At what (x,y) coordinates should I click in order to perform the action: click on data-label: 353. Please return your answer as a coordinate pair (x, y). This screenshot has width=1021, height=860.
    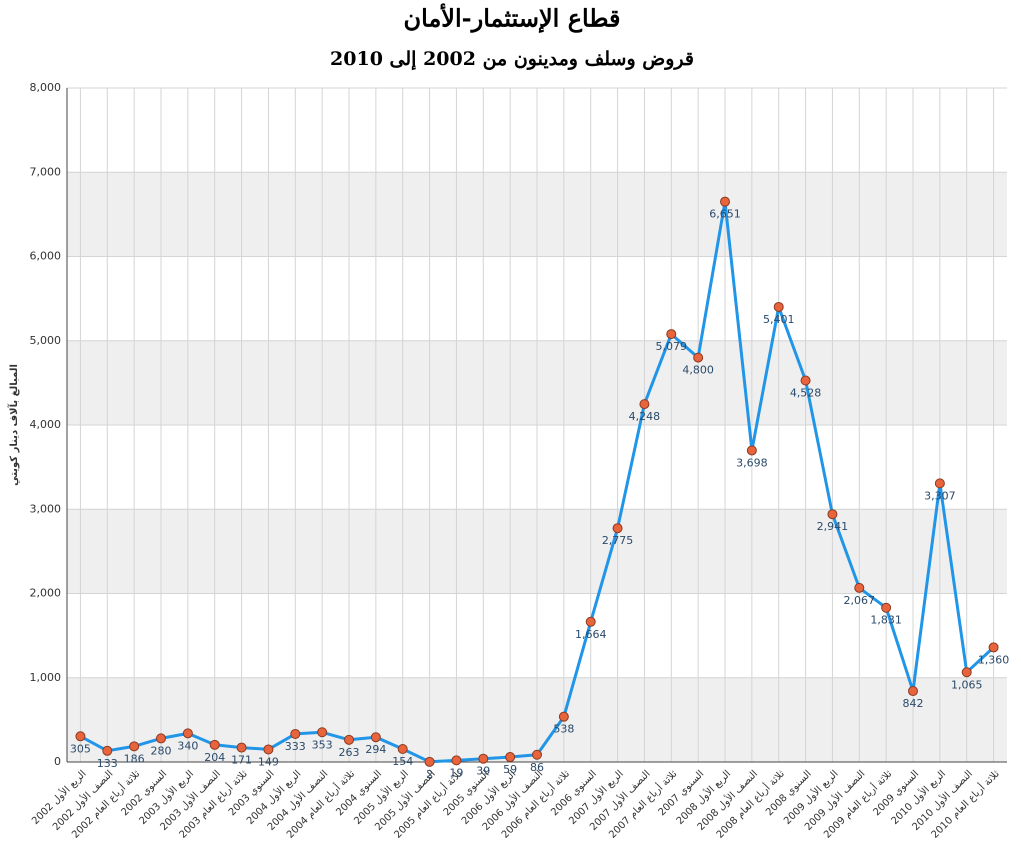
    Looking at the image, I should click on (322, 744).